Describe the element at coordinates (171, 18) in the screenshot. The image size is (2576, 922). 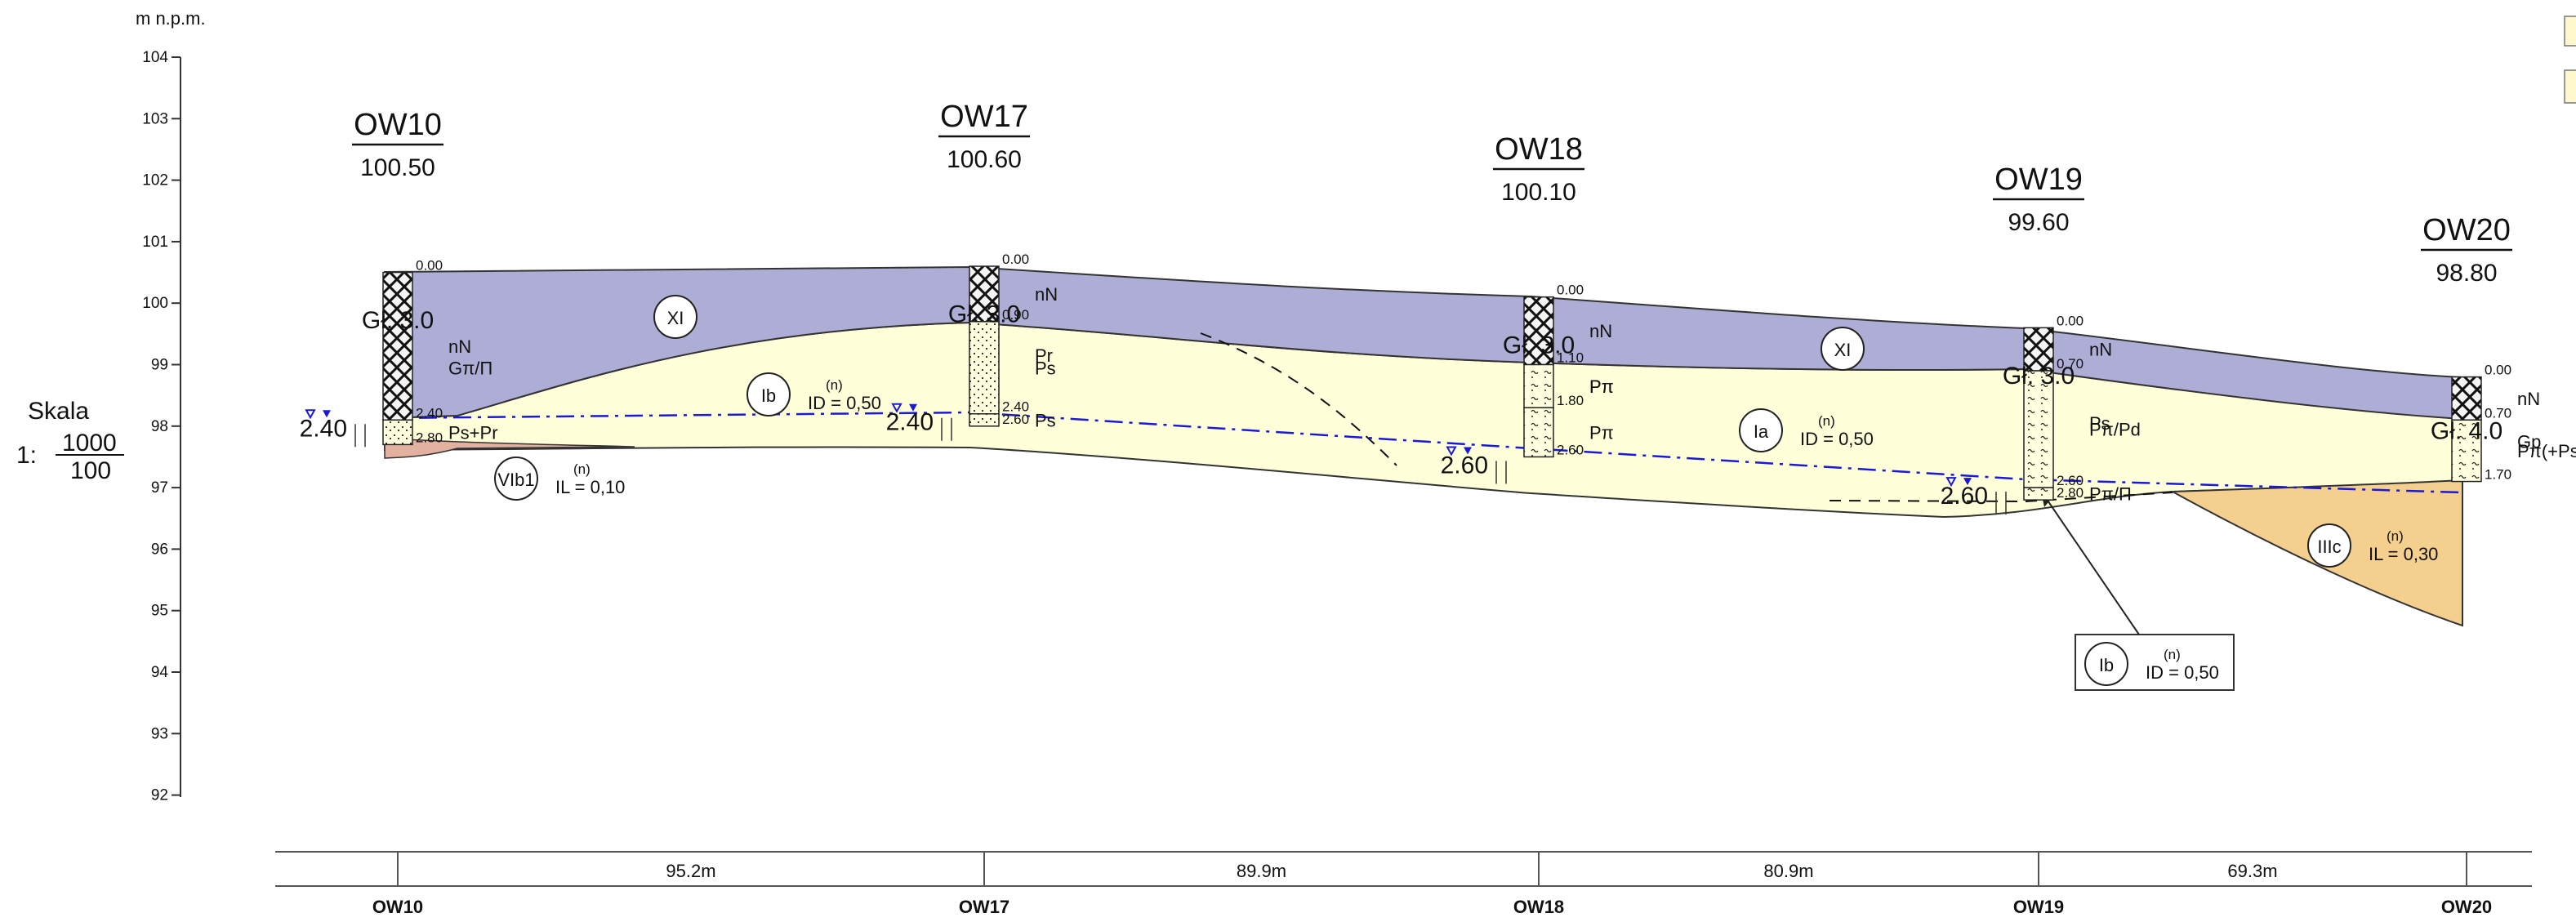
I see `axis-unit-label: m n.p.m.` at that location.